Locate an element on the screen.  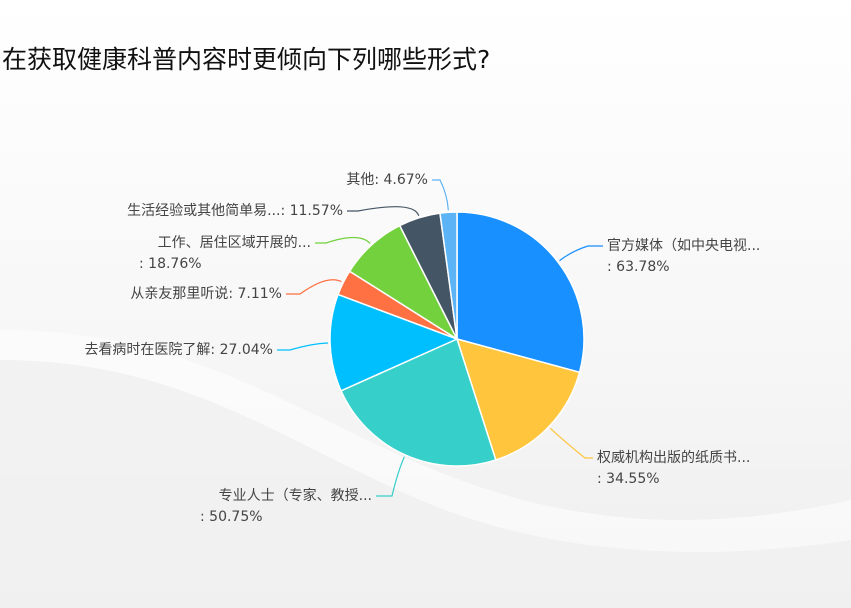
slice-label: 权威机构出版的纸质书...: 34.55% is located at coordinates (673, 468).